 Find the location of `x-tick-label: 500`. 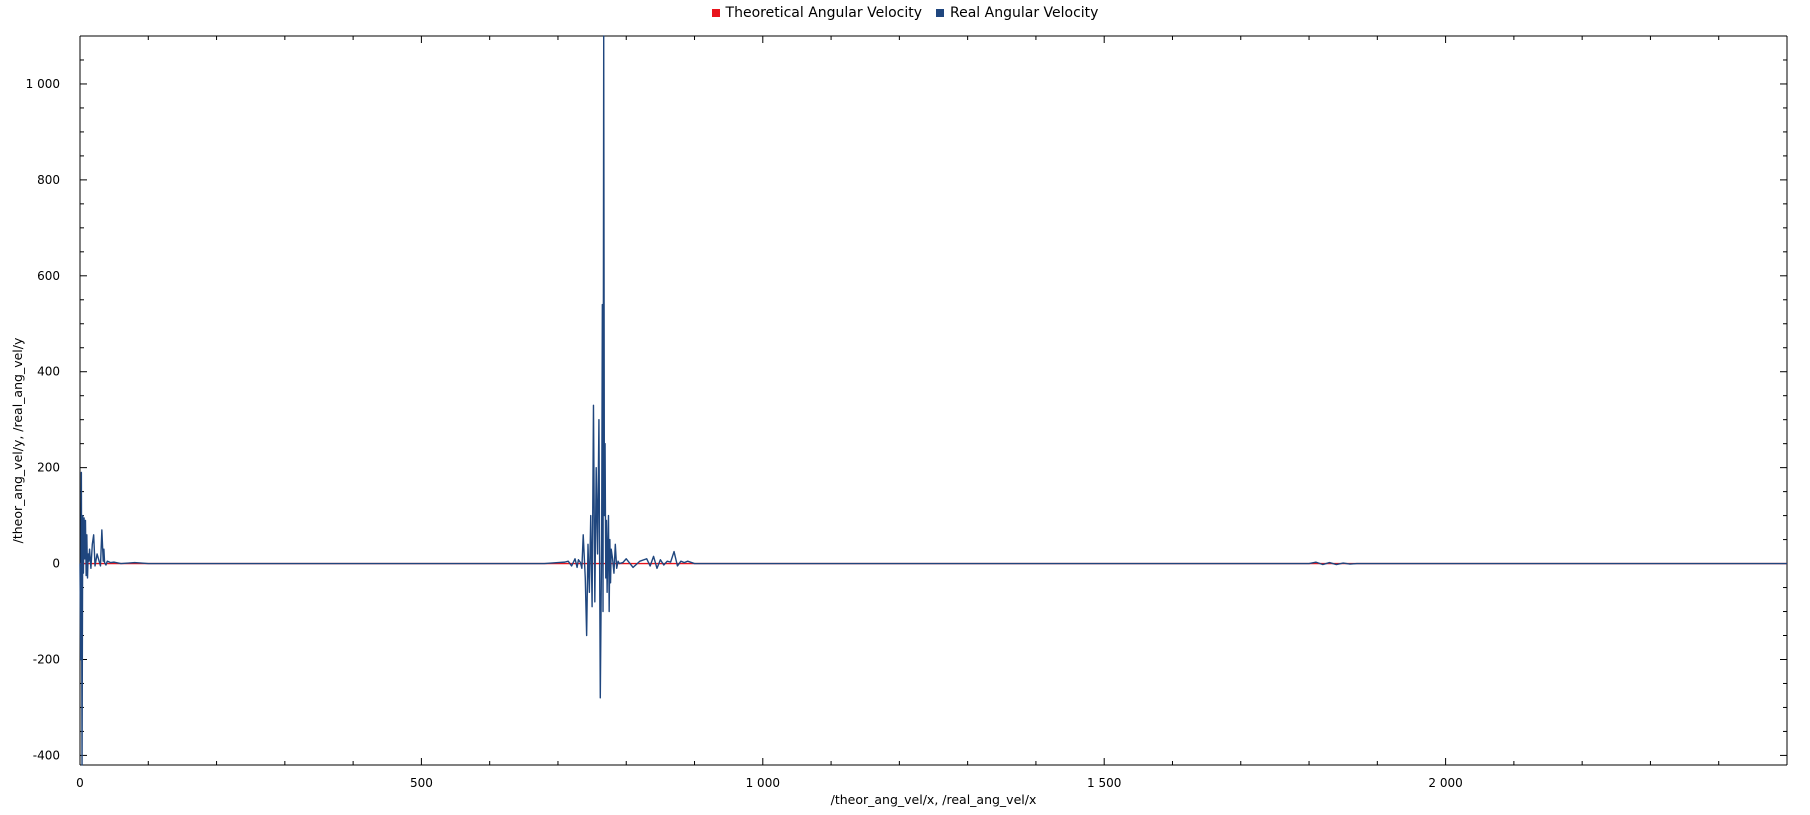

x-tick-label: 500 is located at coordinates (421, 783).